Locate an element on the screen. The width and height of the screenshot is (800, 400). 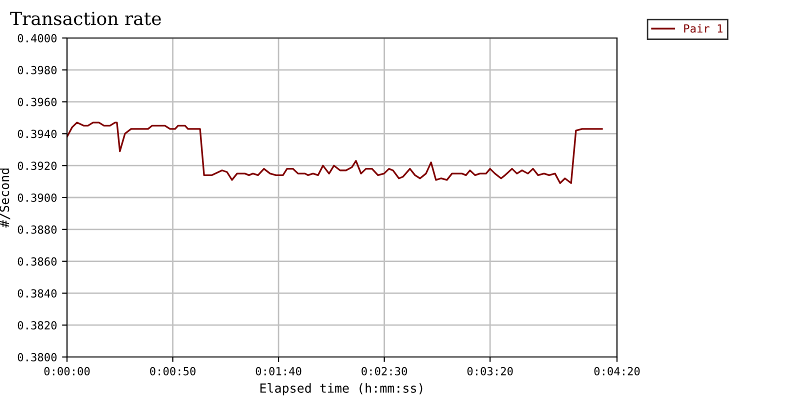
x-tick-label: 0:00:50 is located at coordinates (173, 371).